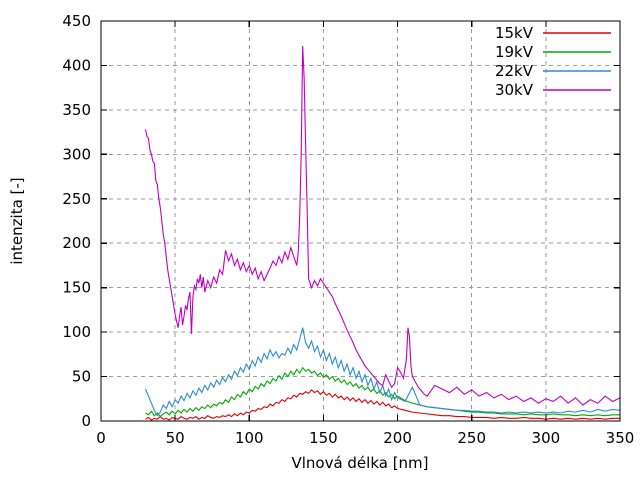  I want to click on x-tick-label: 250, so click(471, 438).